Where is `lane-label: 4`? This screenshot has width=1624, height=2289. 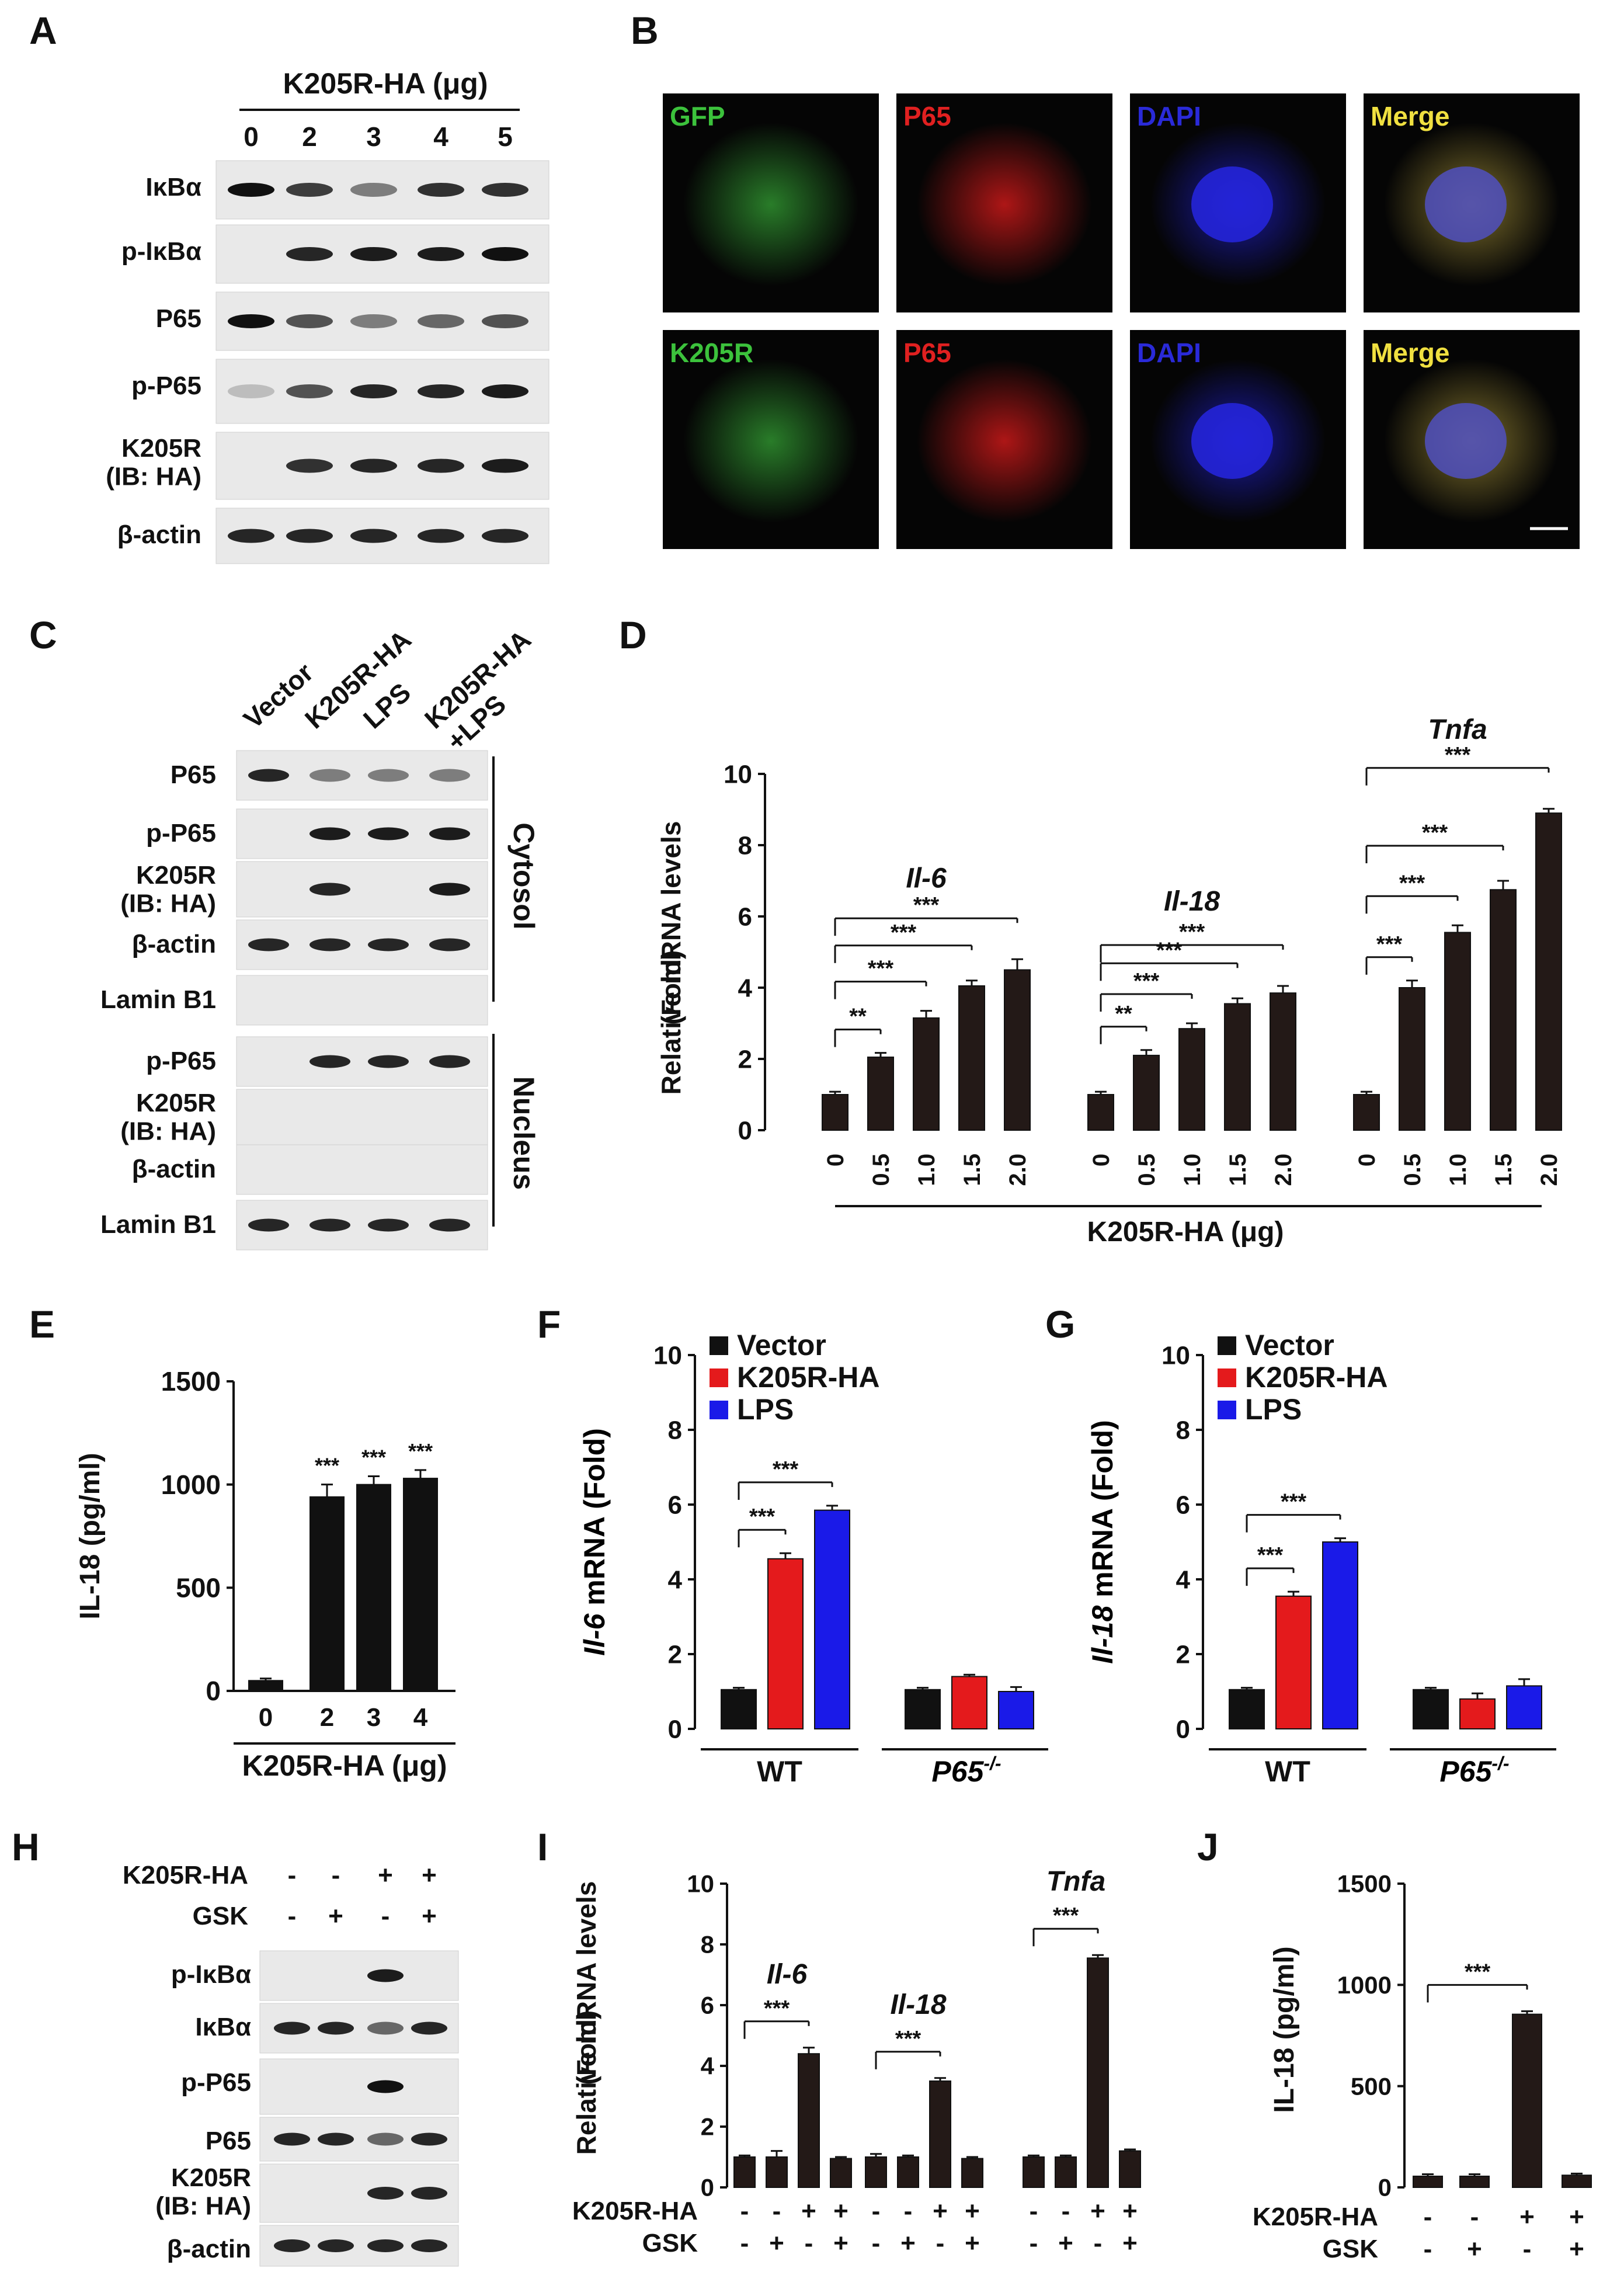 lane-label: 4 is located at coordinates (440, 136).